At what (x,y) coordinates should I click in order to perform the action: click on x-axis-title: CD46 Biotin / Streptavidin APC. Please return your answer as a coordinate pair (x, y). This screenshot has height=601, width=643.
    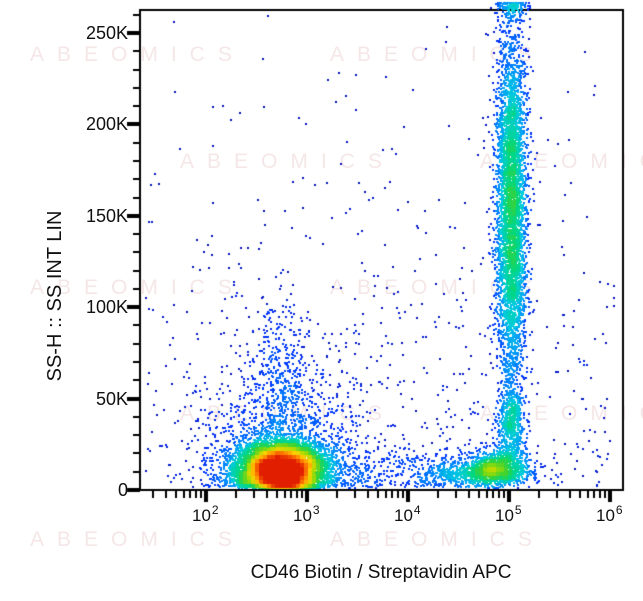
    Looking at the image, I should click on (381, 572).